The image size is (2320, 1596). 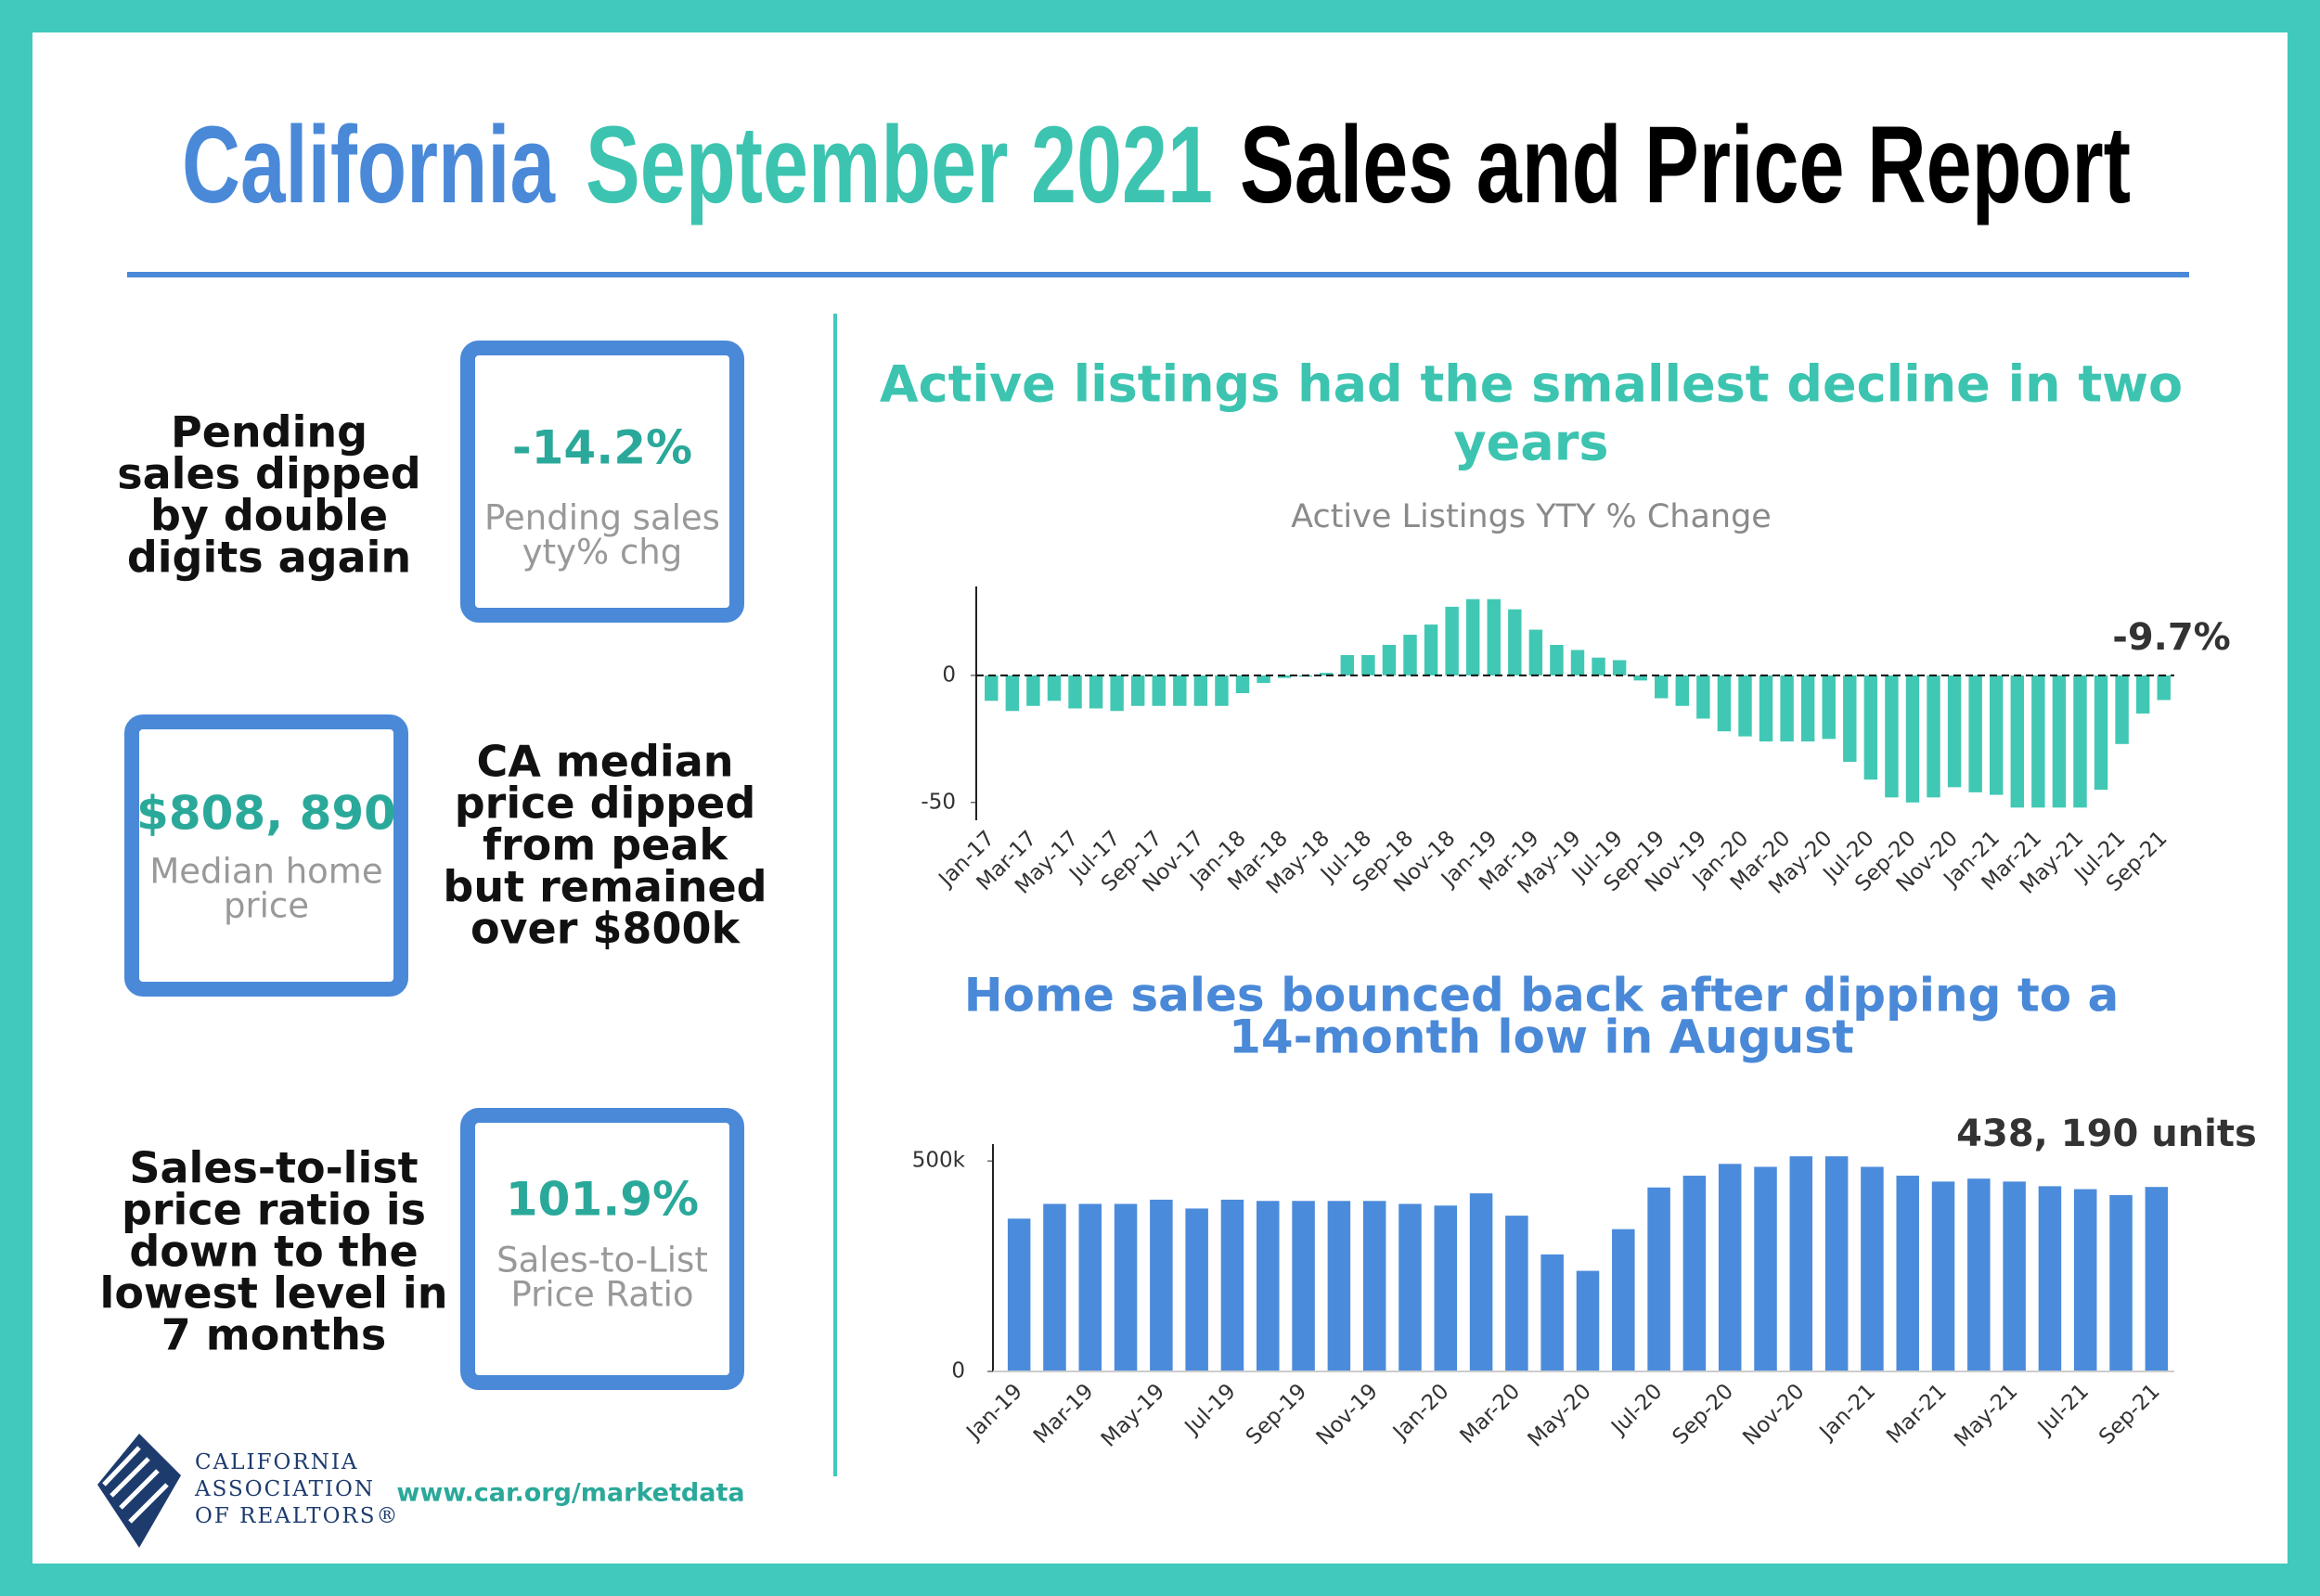 What do you see at coordinates (605, 887) in the screenshot?
I see `stat-headline: but remained` at bounding box center [605, 887].